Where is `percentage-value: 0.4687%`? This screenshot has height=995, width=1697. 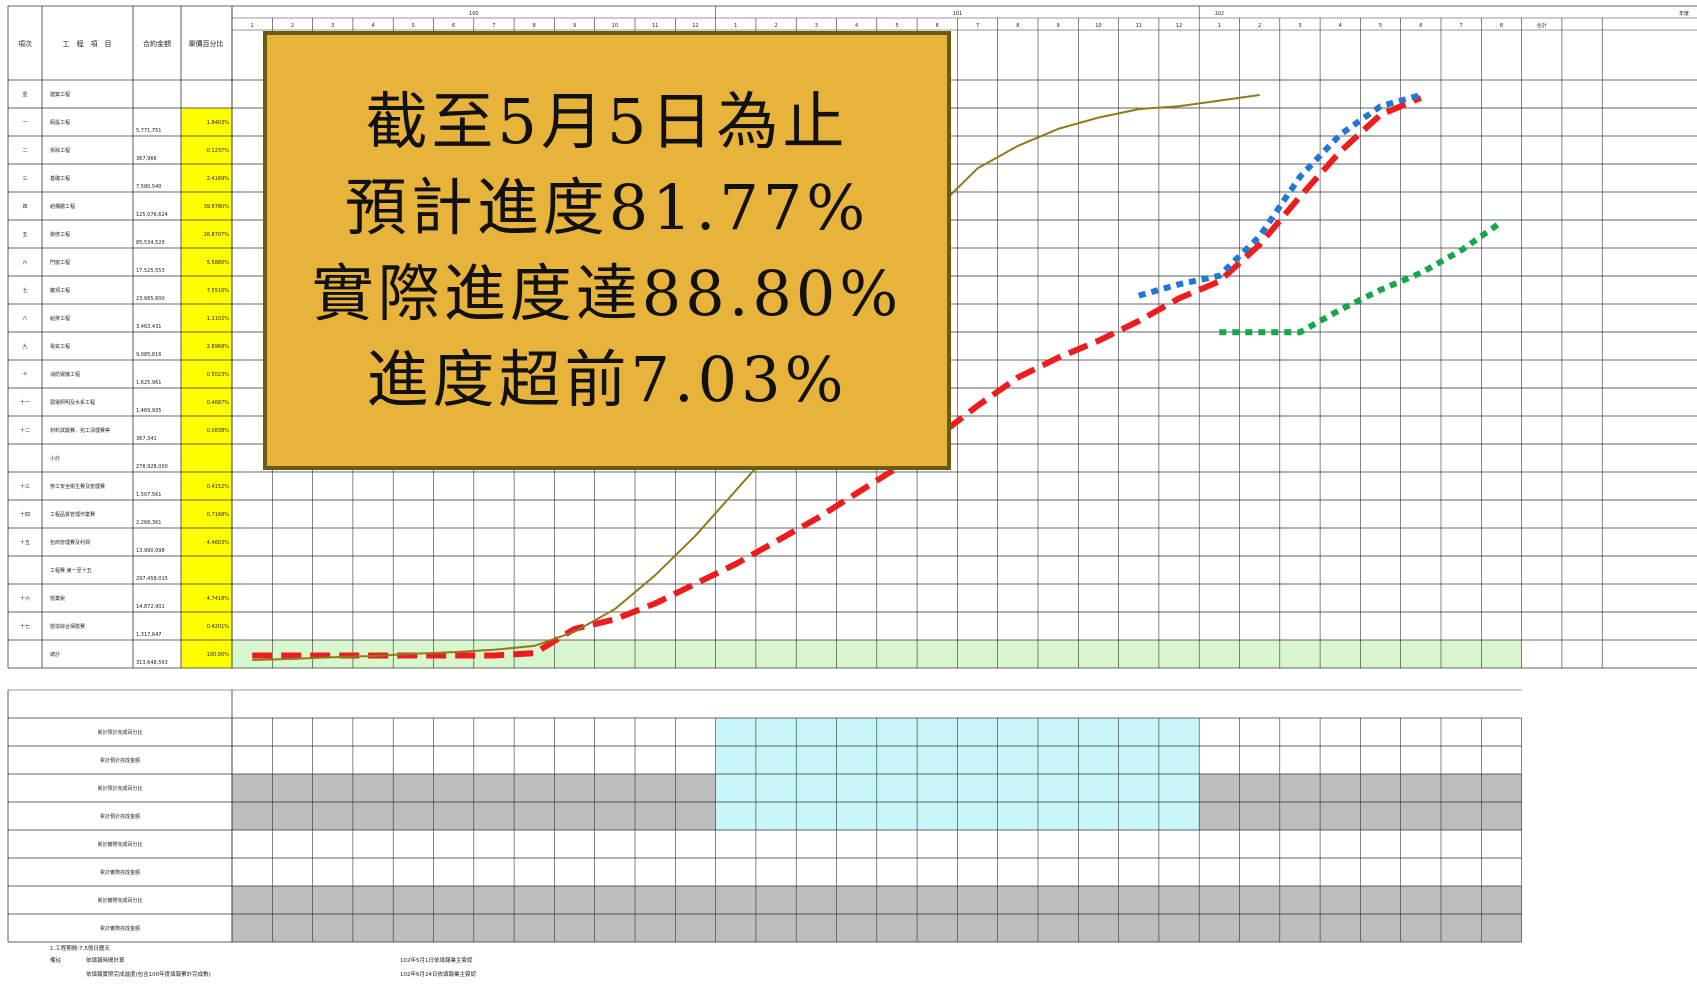 percentage-value: 0.4687% is located at coordinates (218, 403).